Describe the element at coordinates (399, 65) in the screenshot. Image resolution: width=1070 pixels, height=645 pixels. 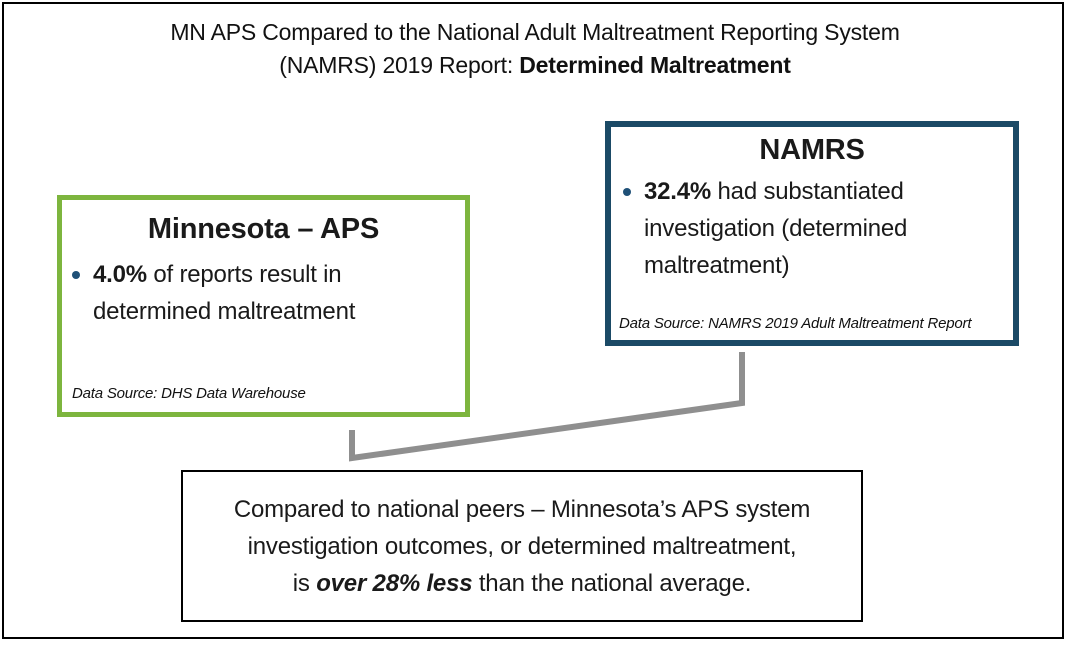
I see `page-title-line2-prefix: (NAMRS) 2019 Report:` at that location.